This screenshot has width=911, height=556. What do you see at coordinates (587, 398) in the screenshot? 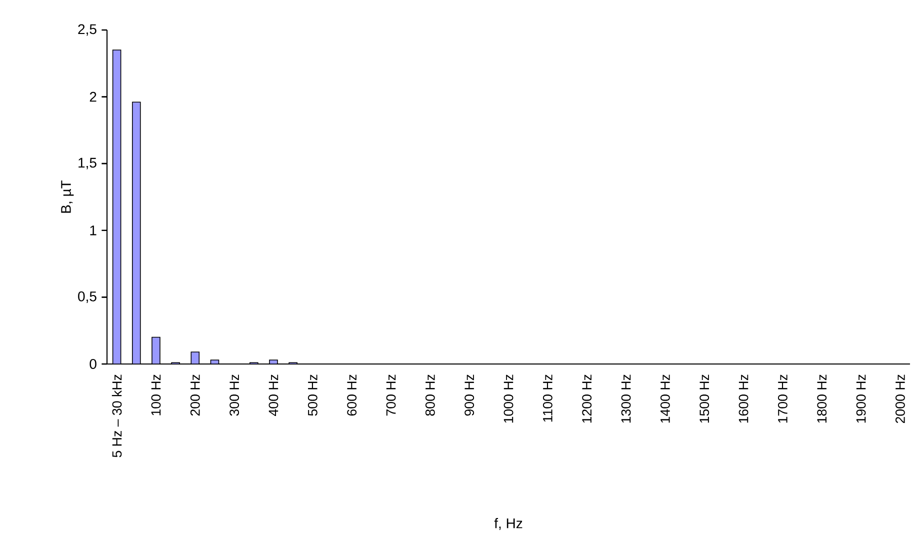
I see `x-tick-label: 1200 Hz` at bounding box center [587, 398].